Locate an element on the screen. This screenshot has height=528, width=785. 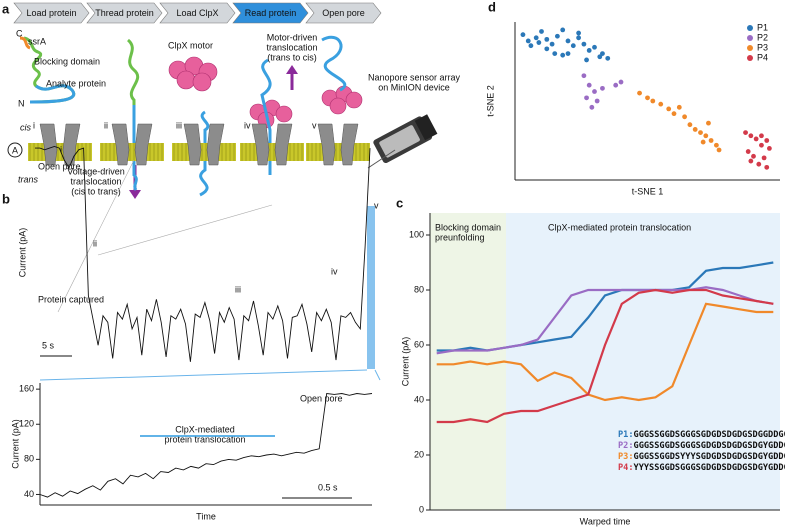
step-label: Open pore is located at coordinates (343, 13).